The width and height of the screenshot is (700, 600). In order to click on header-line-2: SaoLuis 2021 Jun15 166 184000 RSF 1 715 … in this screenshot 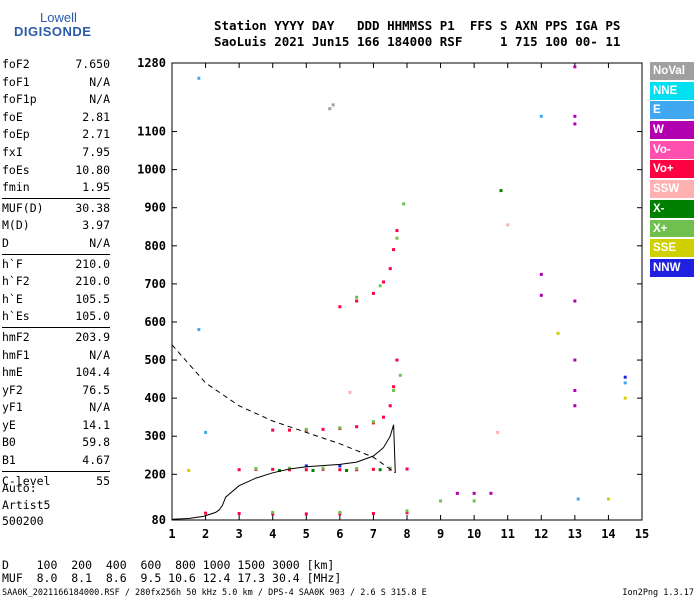, I will do `click(417, 41)`.